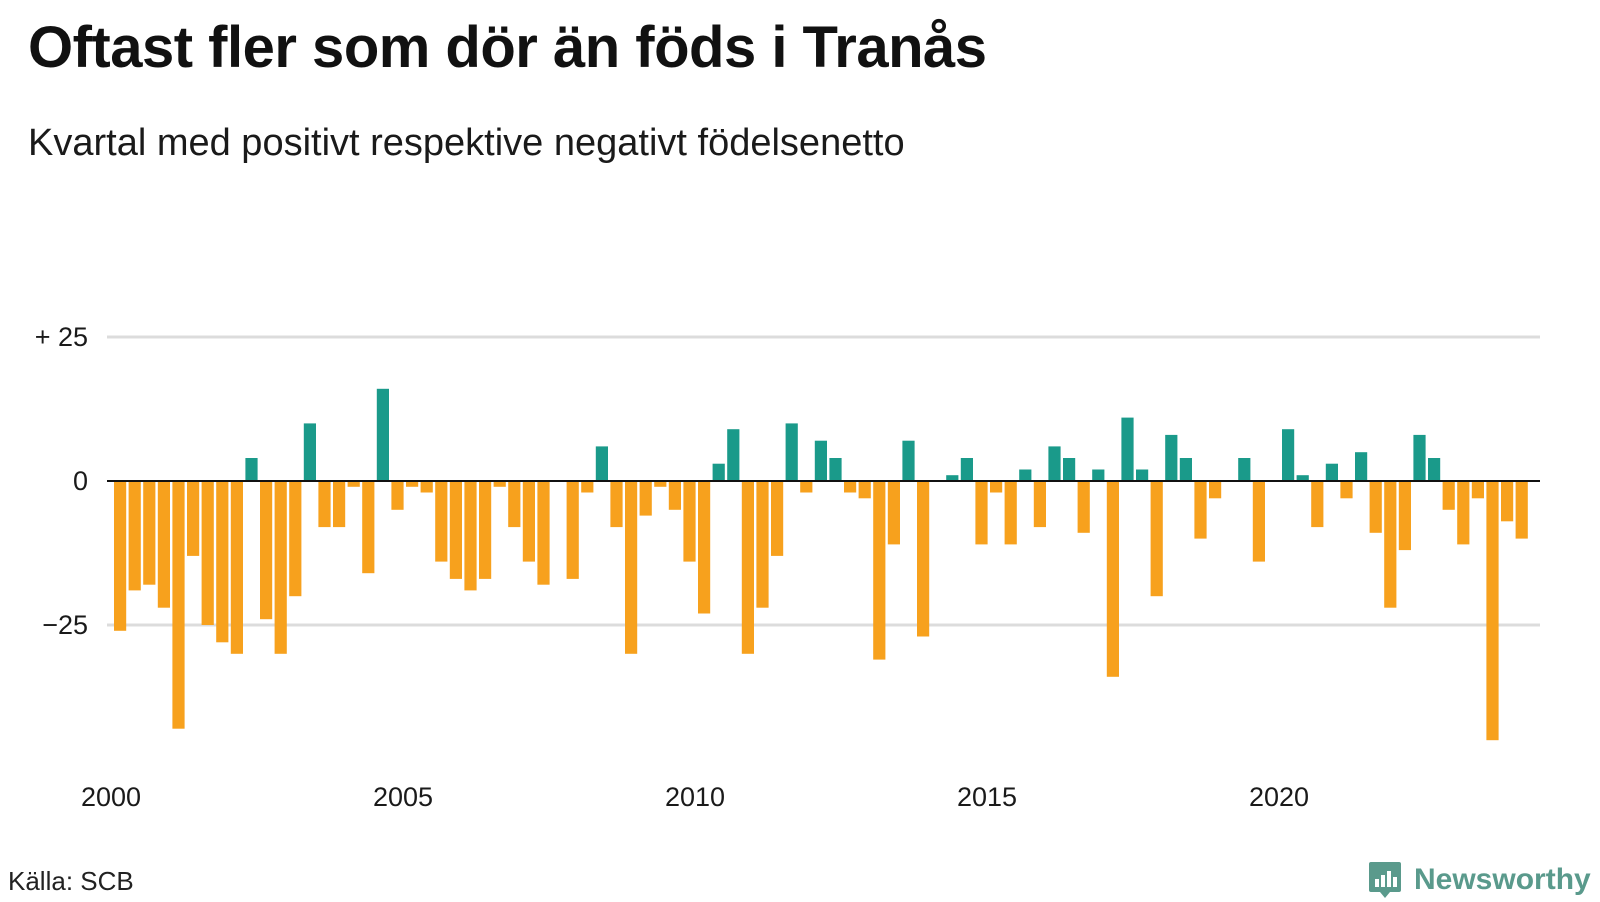 This screenshot has width=1600, height=902. I want to click on y-tick-label: 0, so click(80, 481).